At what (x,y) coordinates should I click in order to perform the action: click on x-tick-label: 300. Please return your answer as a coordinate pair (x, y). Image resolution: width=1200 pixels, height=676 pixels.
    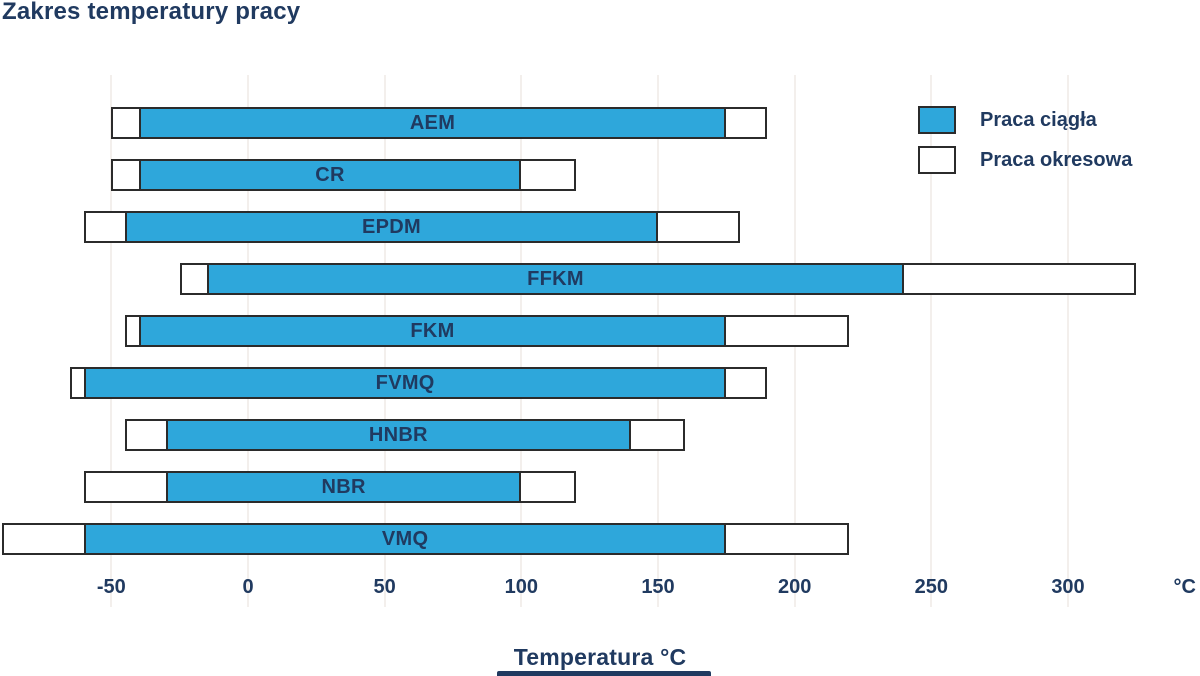
    Looking at the image, I should click on (1068, 587).